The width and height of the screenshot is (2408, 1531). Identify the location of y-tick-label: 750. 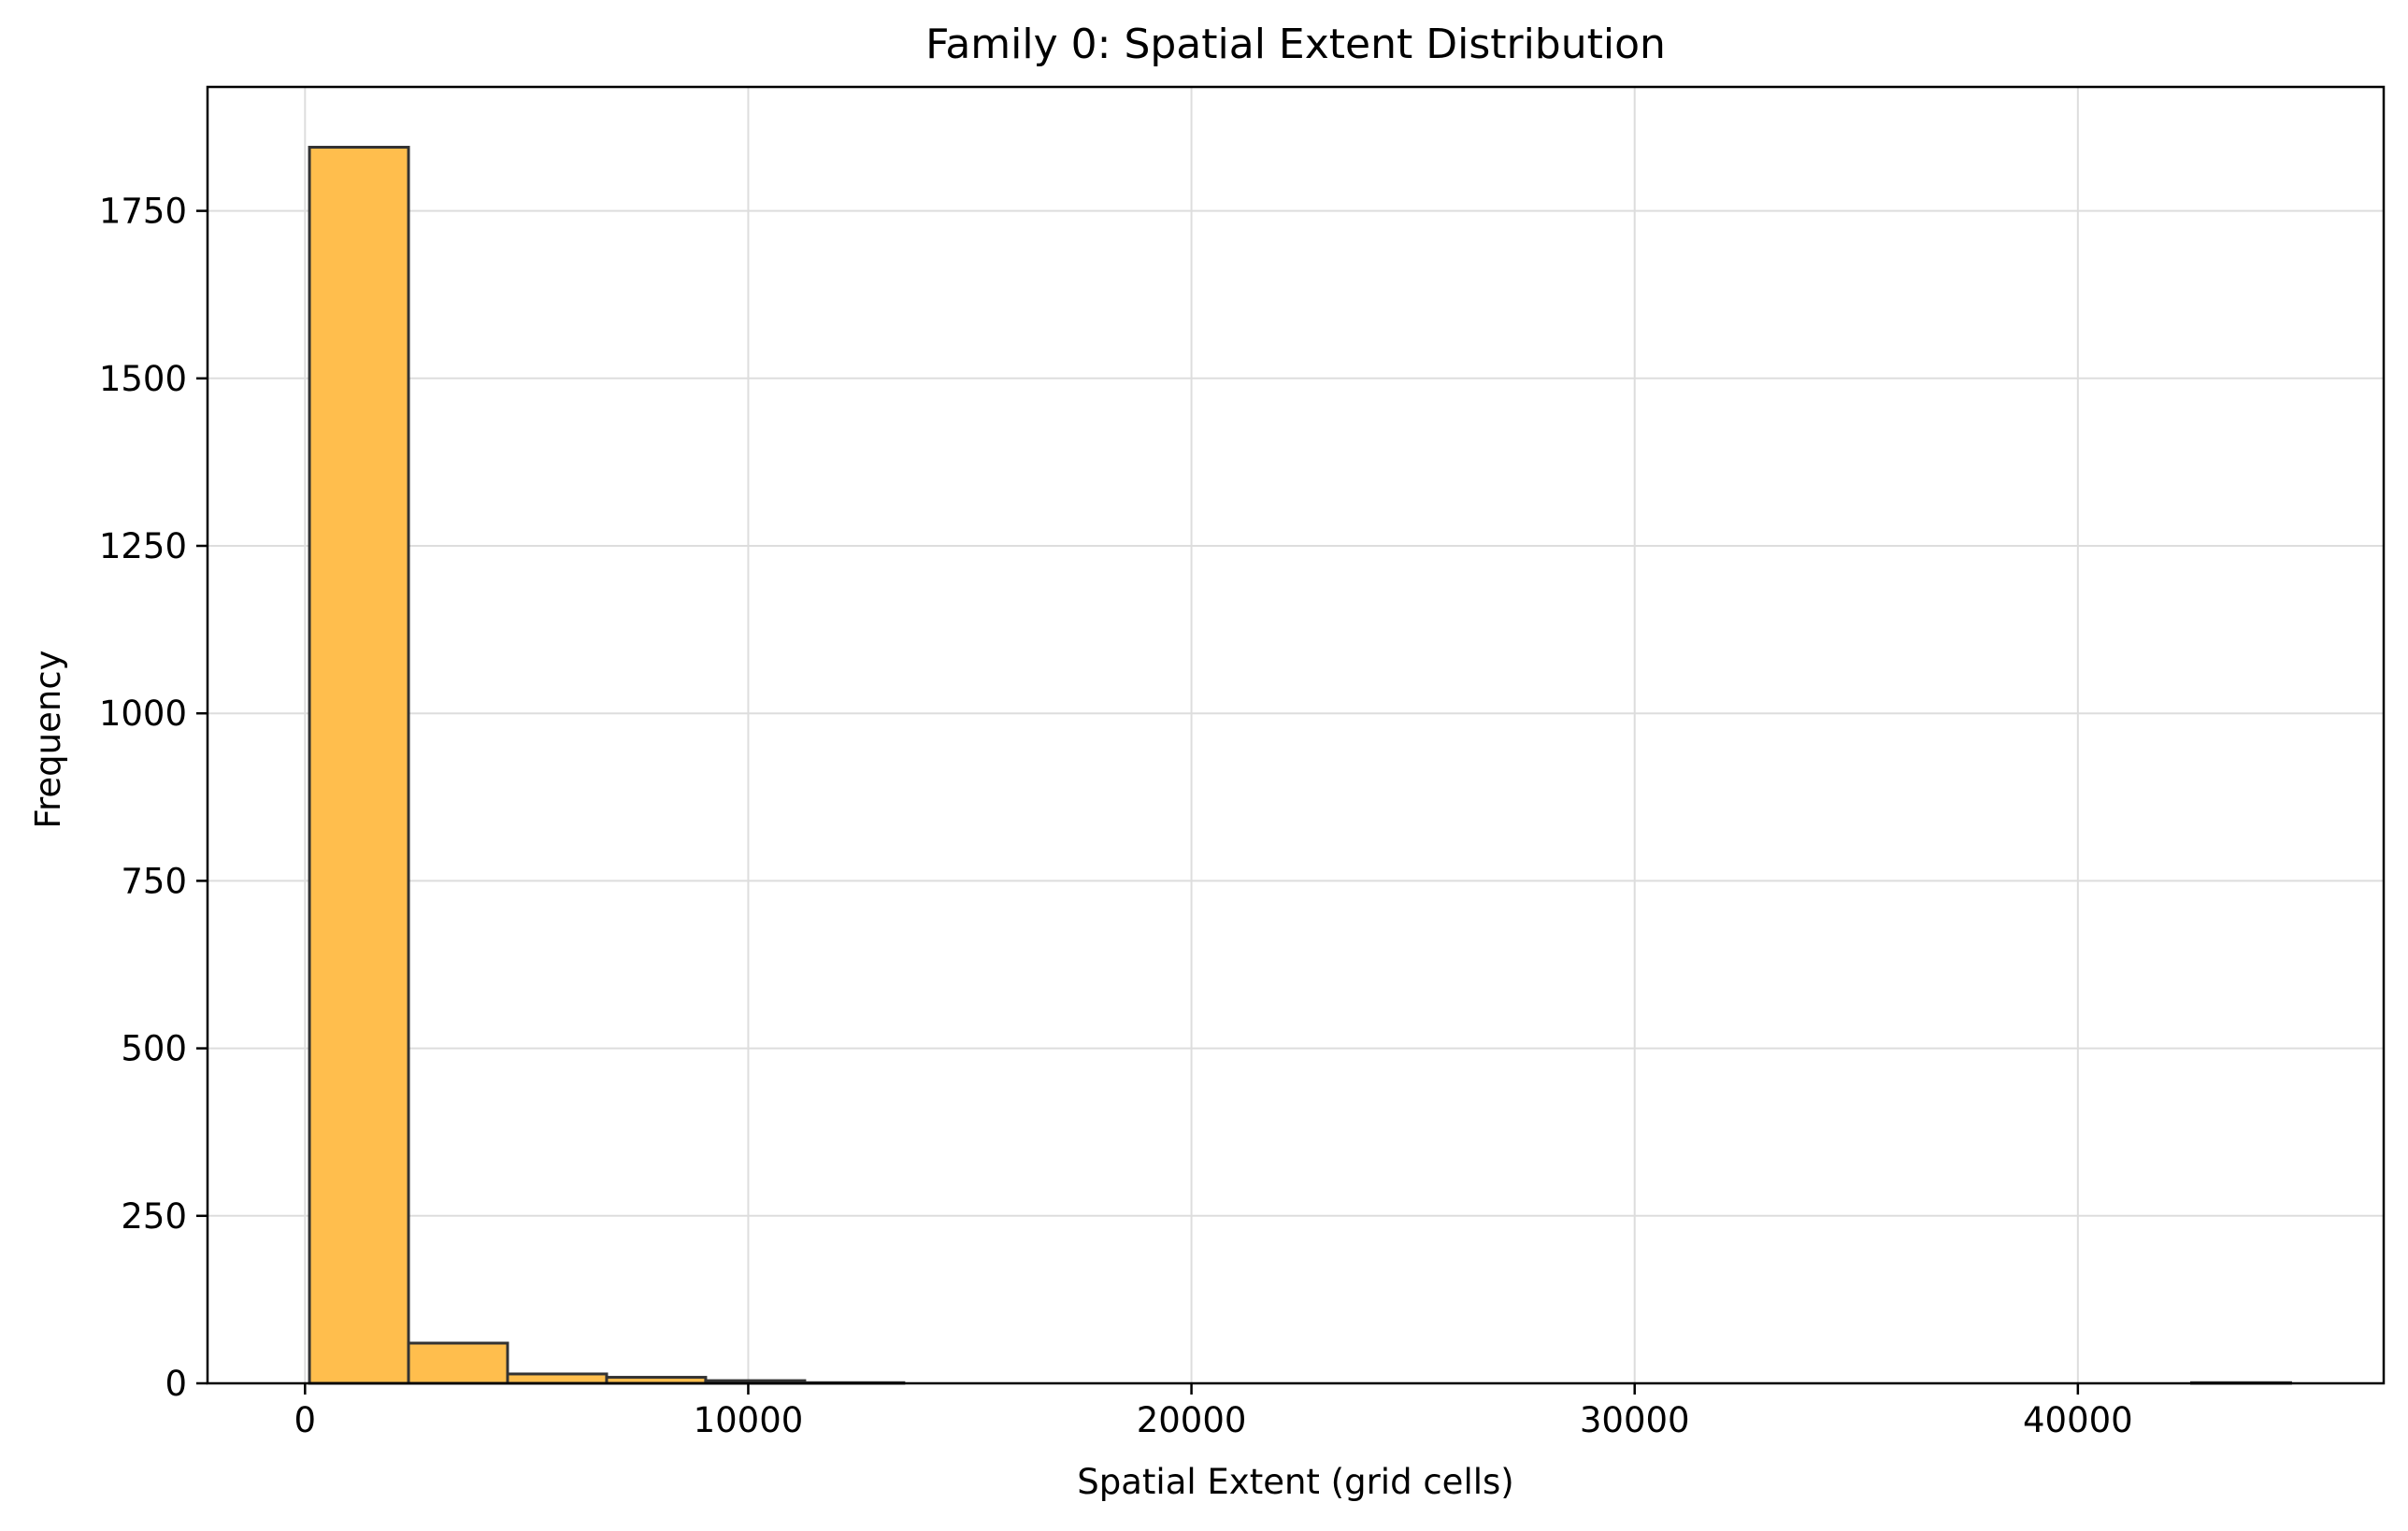
(154, 881).